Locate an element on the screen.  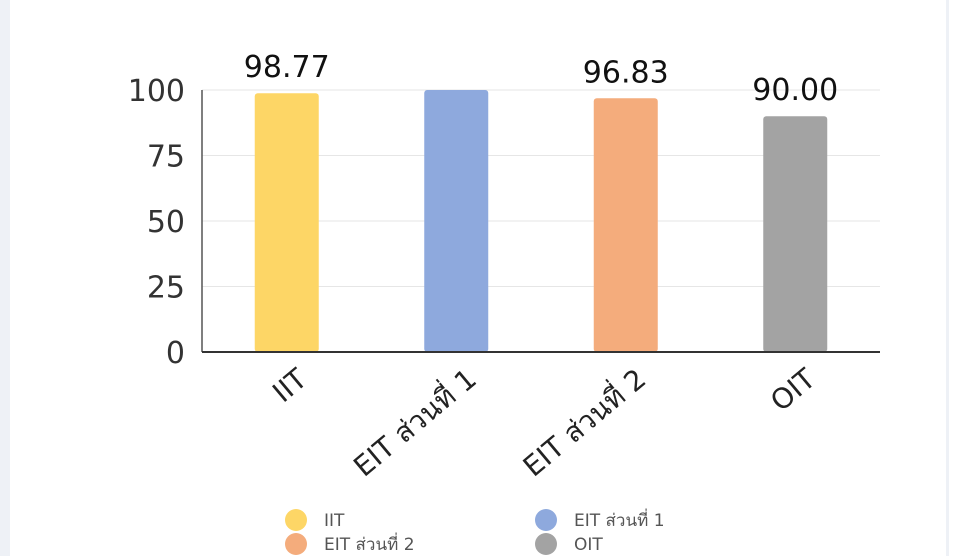
data-labels: 98.77 96.83 90.00 is located at coordinates (541, 79).